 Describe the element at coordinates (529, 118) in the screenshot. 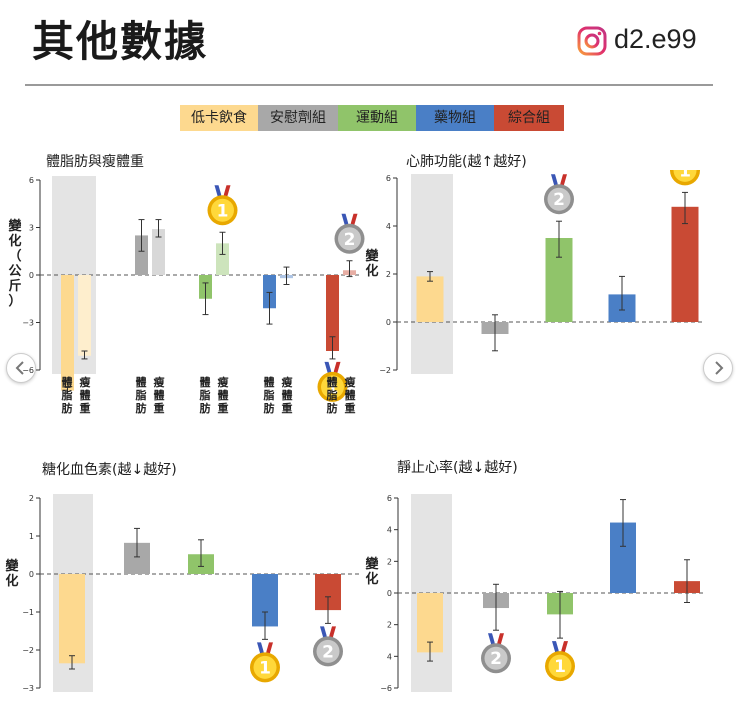

I see `legend-item-combined: 綜合組` at that location.